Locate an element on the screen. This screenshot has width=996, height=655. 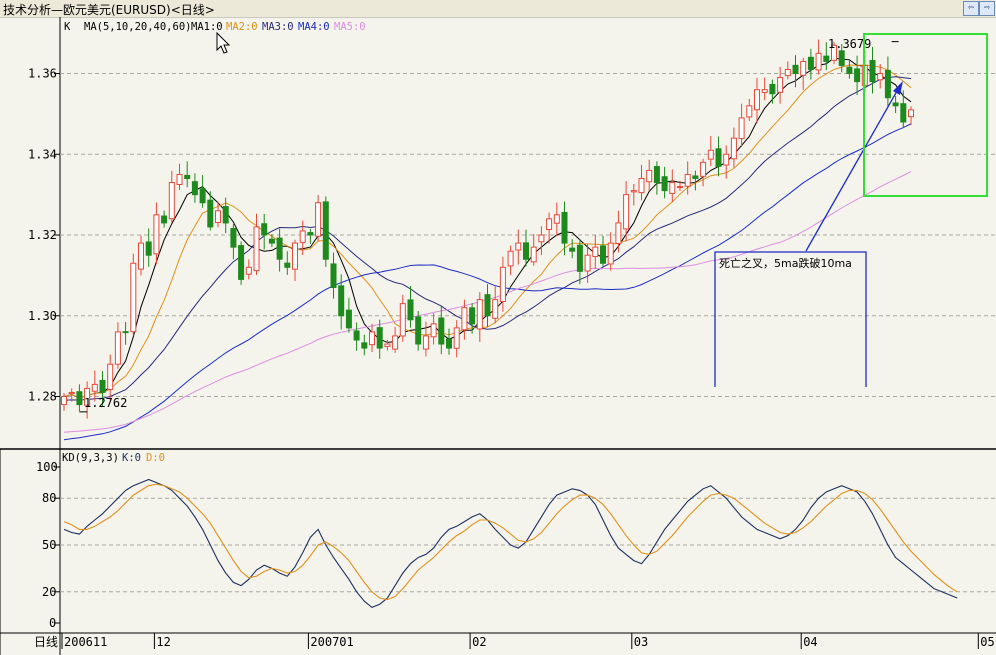
legend-ma3: MA3:0 is located at coordinates (278, 27).